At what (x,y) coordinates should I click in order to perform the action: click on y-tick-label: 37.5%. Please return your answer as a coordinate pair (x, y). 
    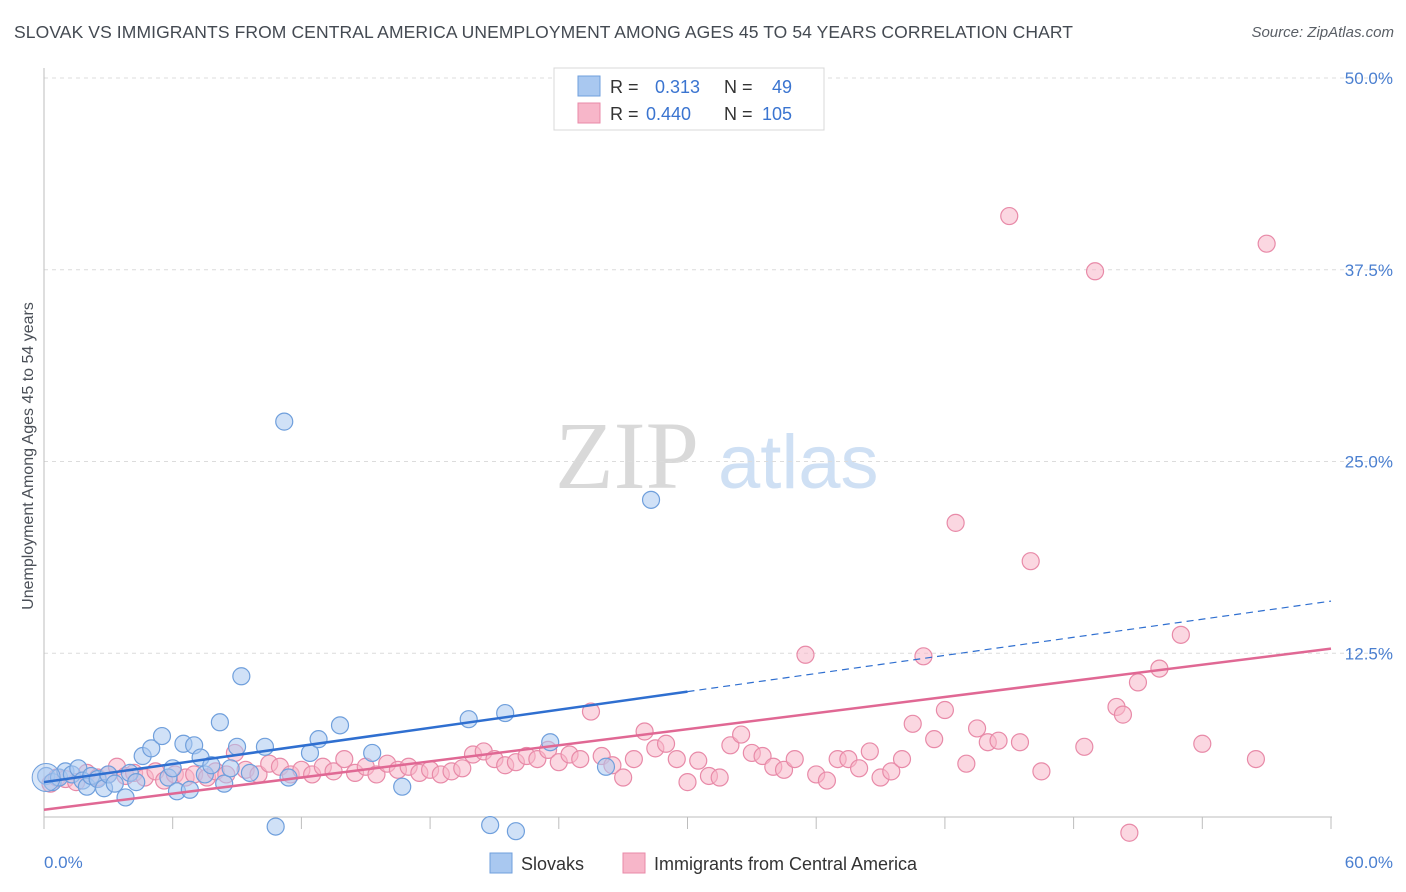
    Looking at the image, I should click on (1369, 270).